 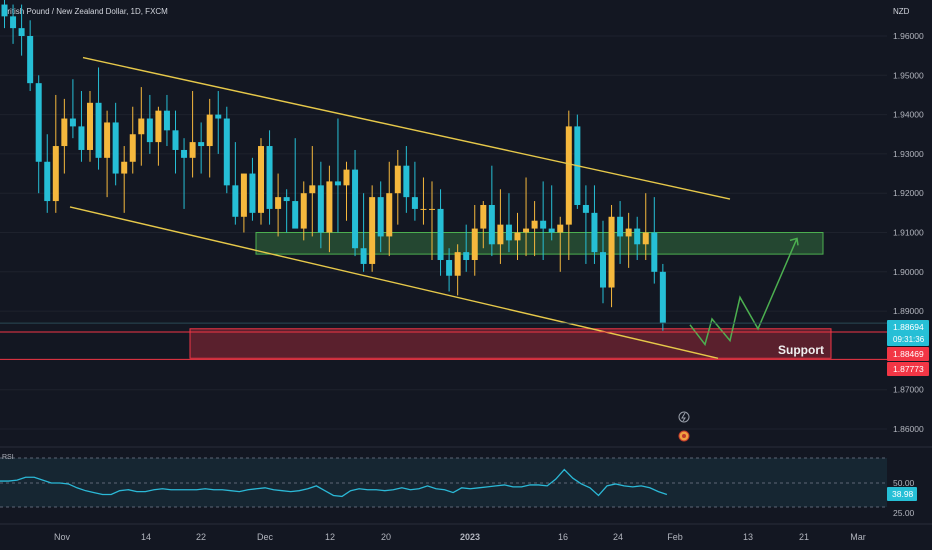 I want to click on support-zone, so click(x=510, y=343).